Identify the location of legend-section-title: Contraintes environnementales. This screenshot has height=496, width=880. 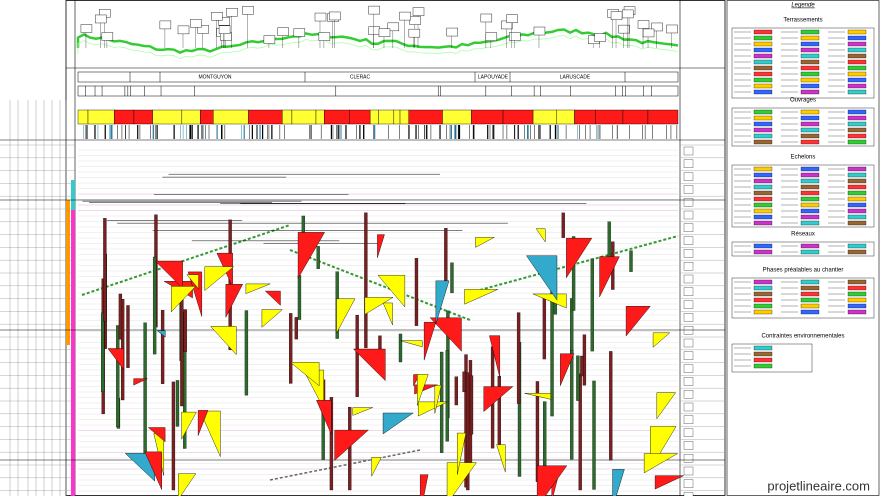
(802, 337).